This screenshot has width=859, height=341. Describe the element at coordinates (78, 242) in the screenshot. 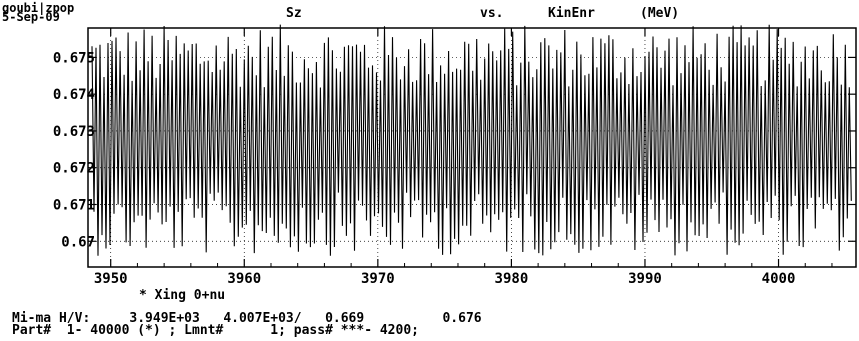

I see `y-tick-label: 0.67` at that location.